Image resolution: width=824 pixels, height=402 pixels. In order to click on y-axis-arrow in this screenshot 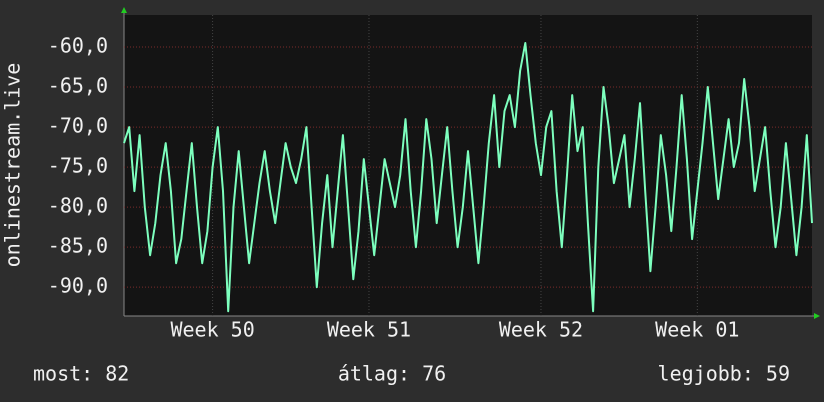, I will do `click(124, 10)`.